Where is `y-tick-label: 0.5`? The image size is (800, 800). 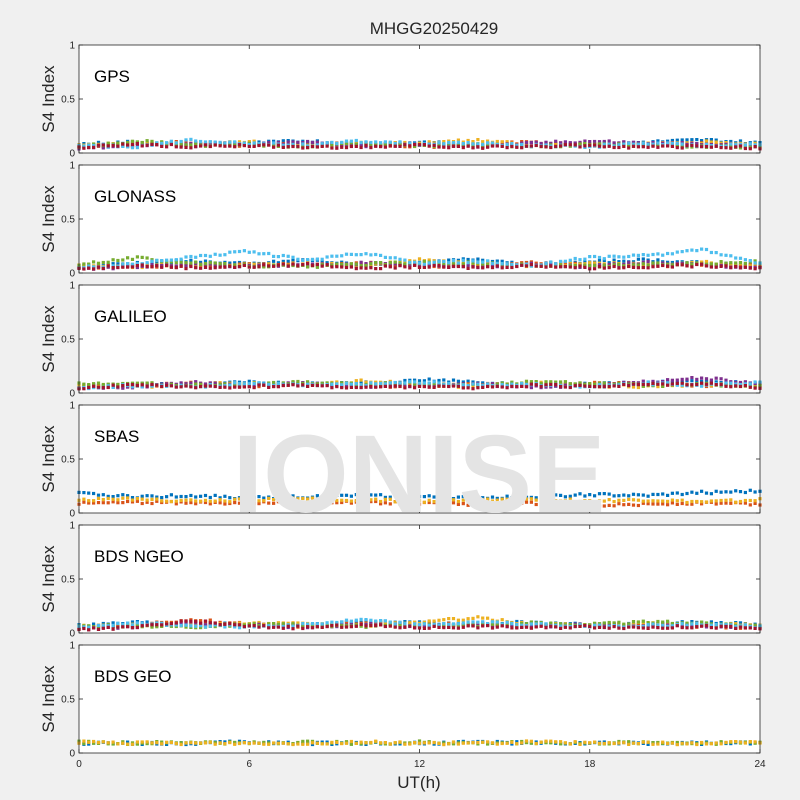
y-tick-label: 0.5 is located at coordinates (68, 700).